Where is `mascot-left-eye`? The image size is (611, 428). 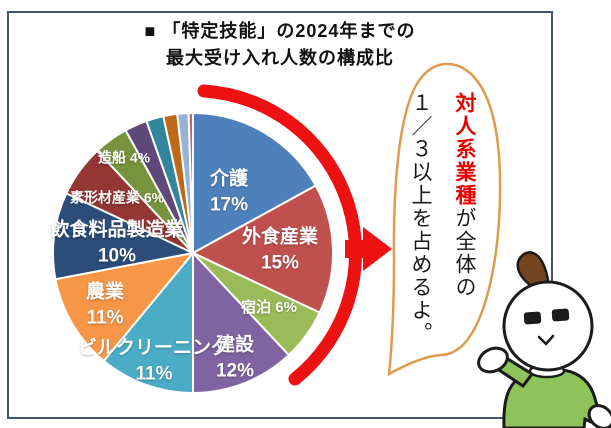
mascot-left-eye is located at coordinates (532, 318).